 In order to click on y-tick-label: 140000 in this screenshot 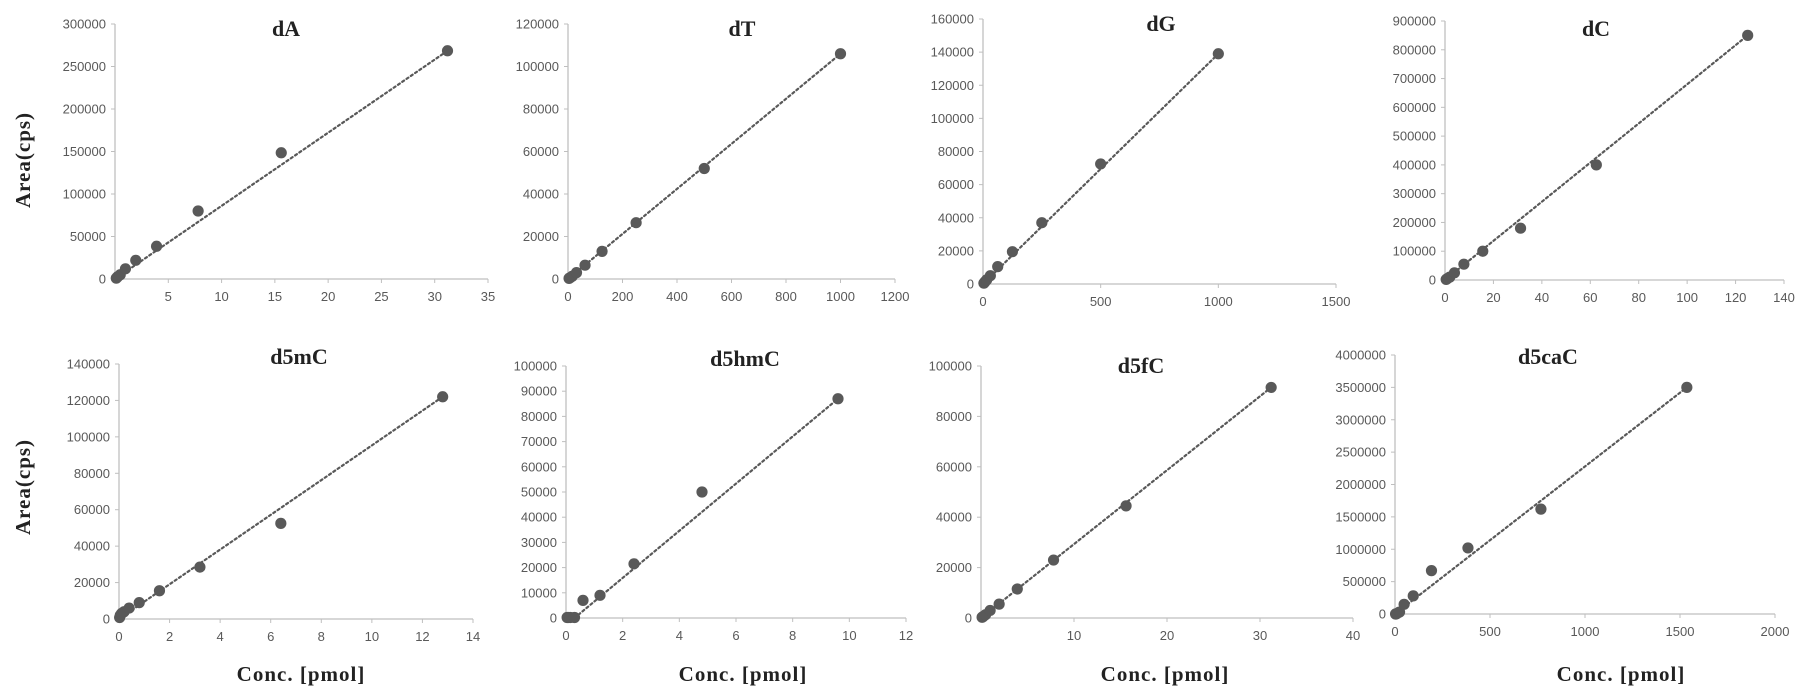, I will do `click(88, 364)`.